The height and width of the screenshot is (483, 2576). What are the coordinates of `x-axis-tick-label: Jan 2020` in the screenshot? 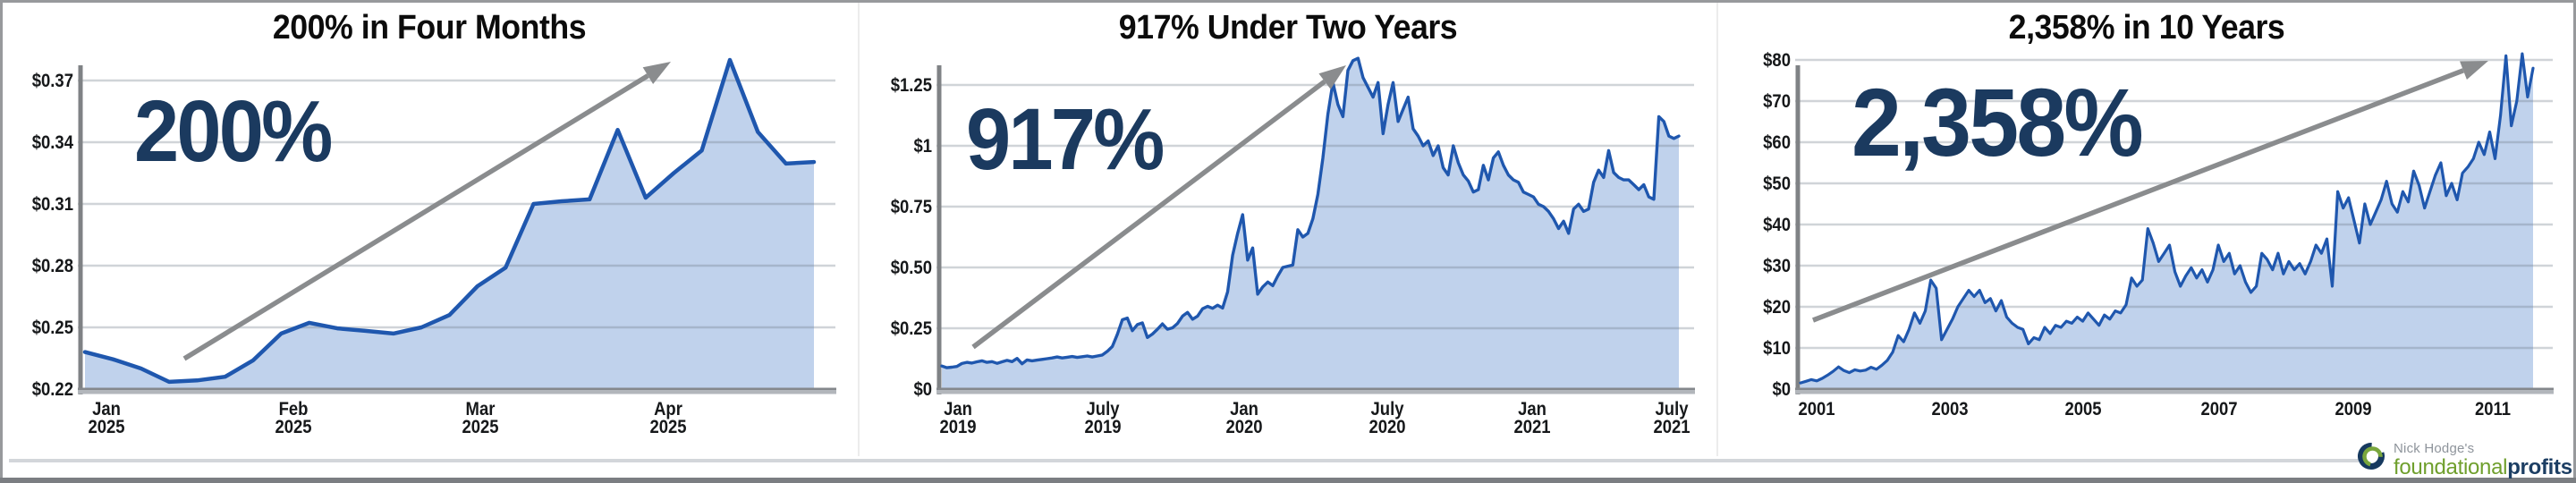 It's located at (1244, 418).